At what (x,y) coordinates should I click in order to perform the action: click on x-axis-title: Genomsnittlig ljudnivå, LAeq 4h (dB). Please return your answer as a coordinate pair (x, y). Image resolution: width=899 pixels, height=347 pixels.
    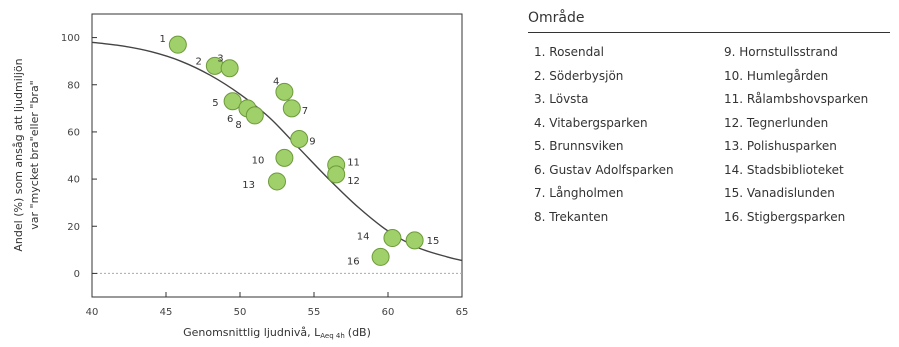
    Looking at the image, I should click on (277, 333).